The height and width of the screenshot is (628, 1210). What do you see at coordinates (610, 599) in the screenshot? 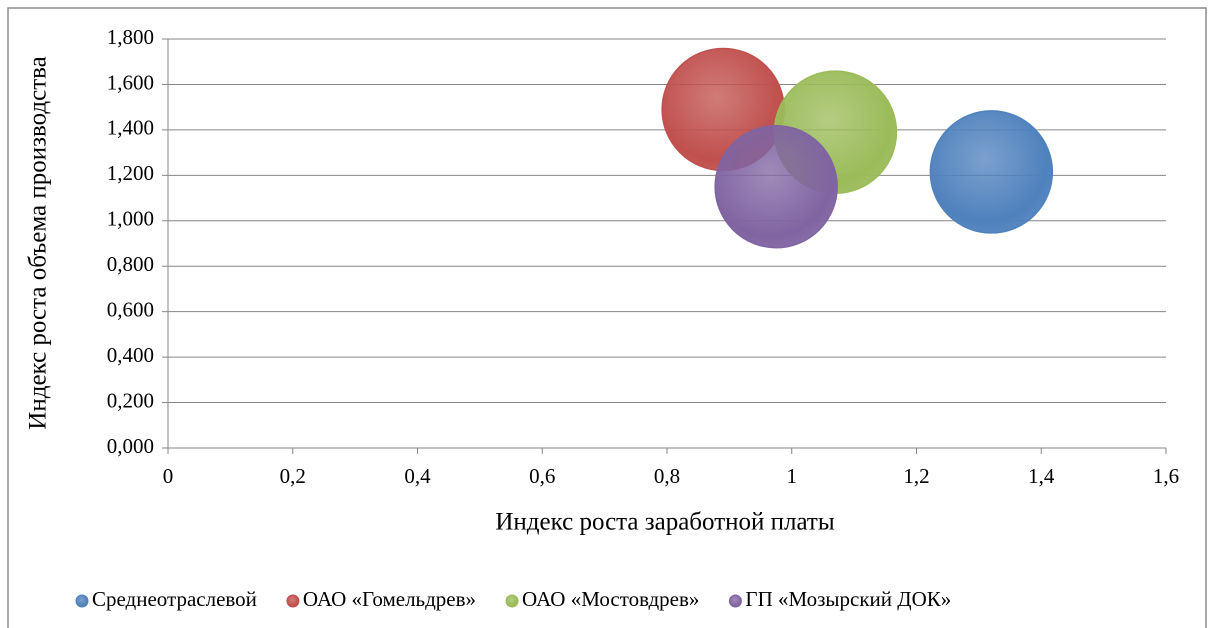
I see `legend-label: ОАО «Мостовдрев»` at bounding box center [610, 599].